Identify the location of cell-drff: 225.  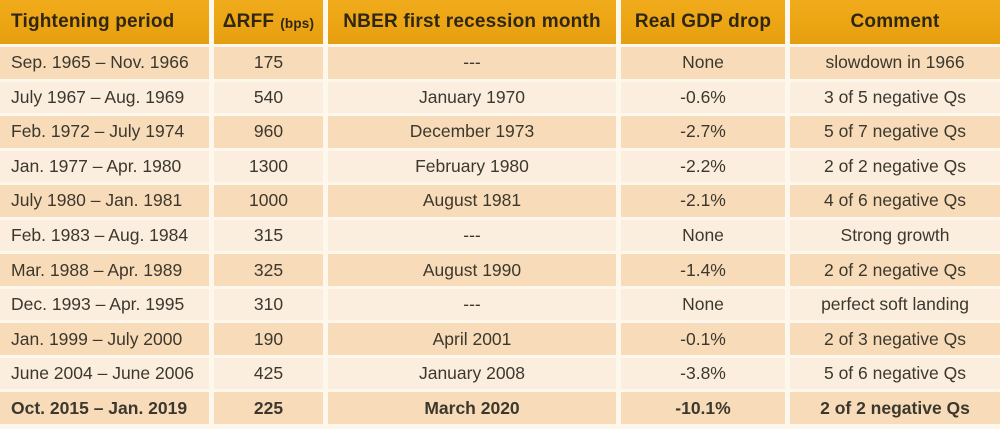
(268, 408).